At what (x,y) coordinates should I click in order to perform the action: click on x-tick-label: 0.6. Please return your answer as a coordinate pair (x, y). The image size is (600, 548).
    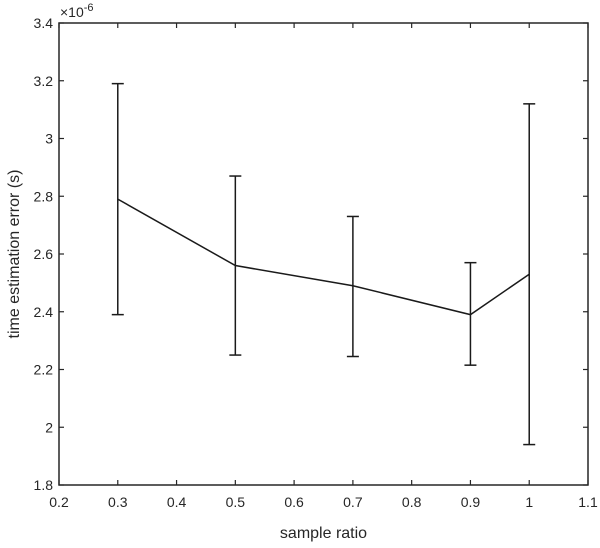
    Looking at the image, I should click on (294, 502).